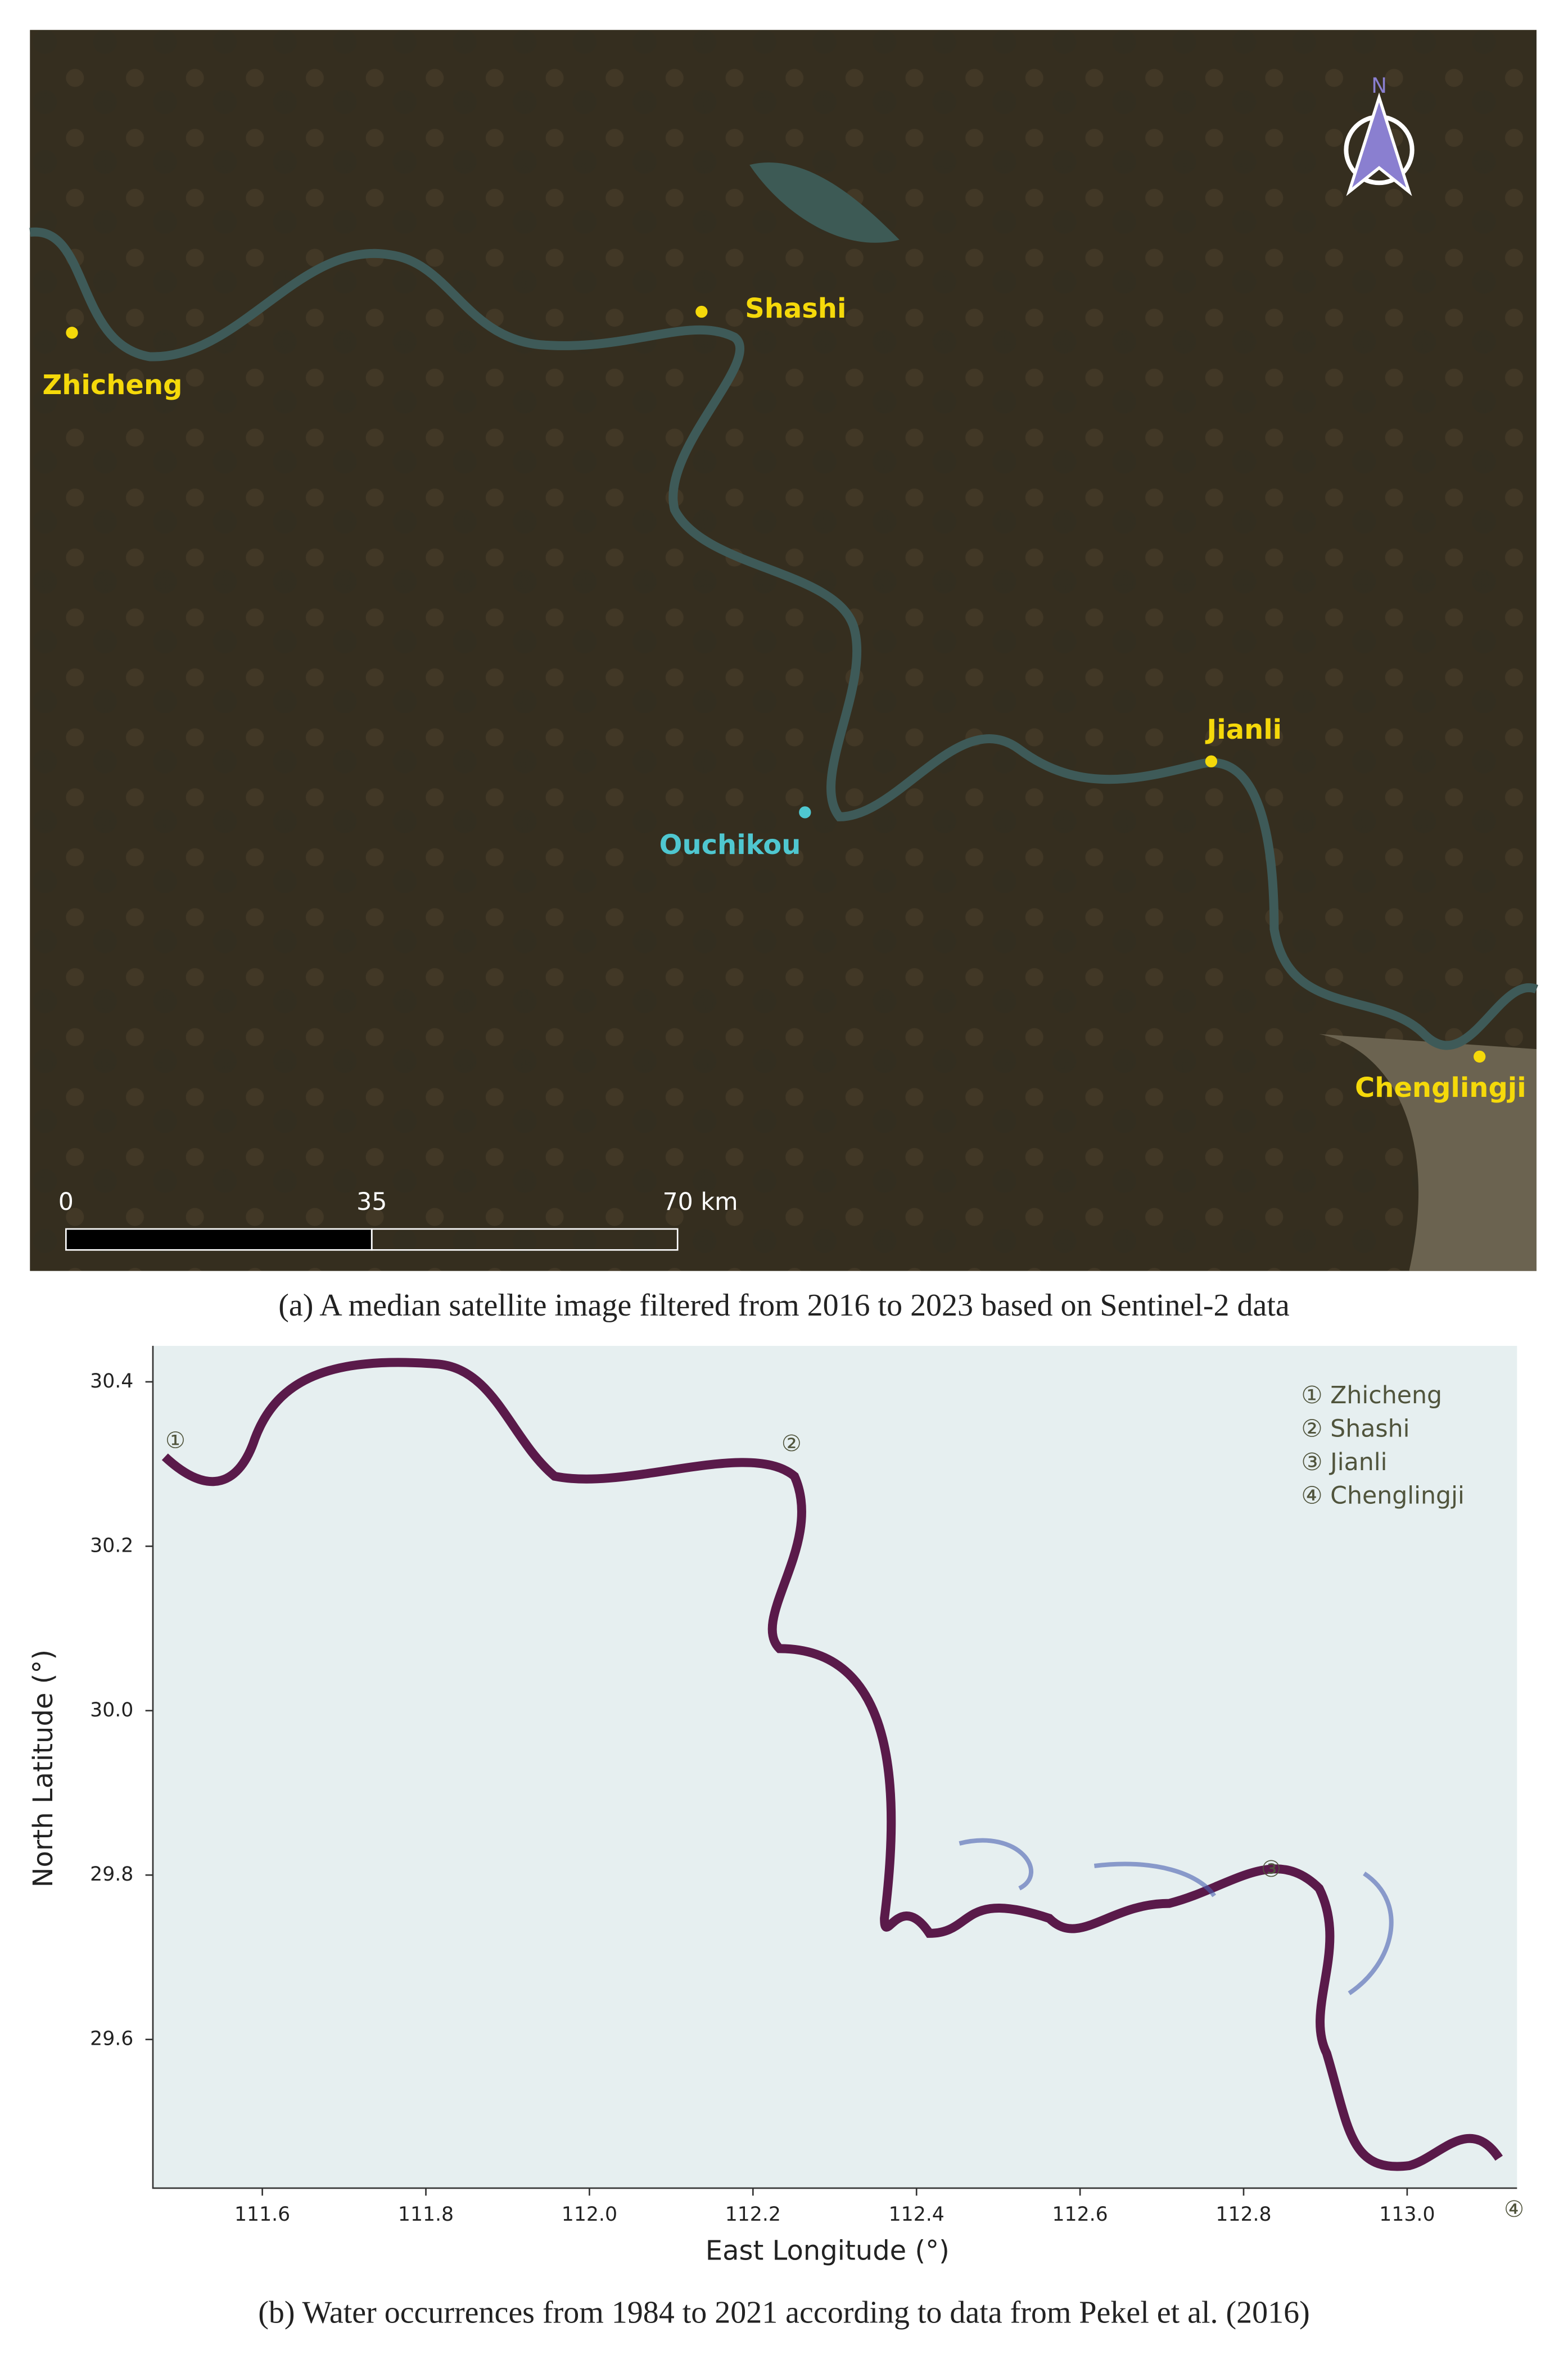 This screenshot has height=2359, width=1568. Describe the element at coordinates (43, 1768) in the screenshot. I see `y-axis-label: North Latitude (°)` at that location.